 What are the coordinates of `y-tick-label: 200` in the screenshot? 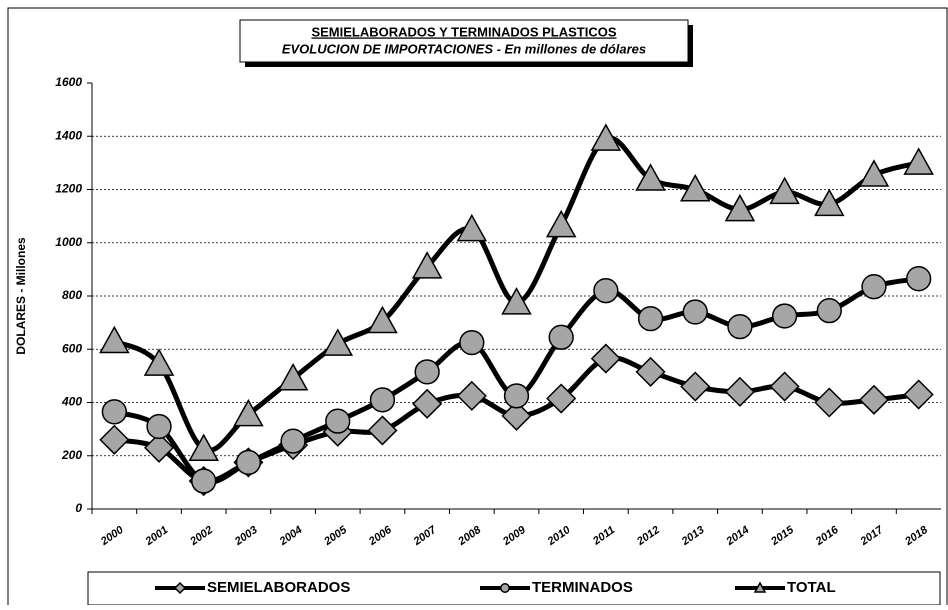 It's located at (71, 455).